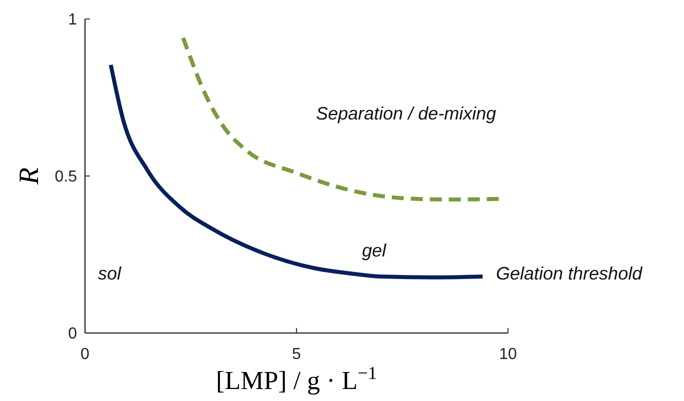 Image resolution: width=684 pixels, height=401 pixels. What do you see at coordinates (508, 354) in the screenshot?
I see `x-tick-label: 10` at bounding box center [508, 354].